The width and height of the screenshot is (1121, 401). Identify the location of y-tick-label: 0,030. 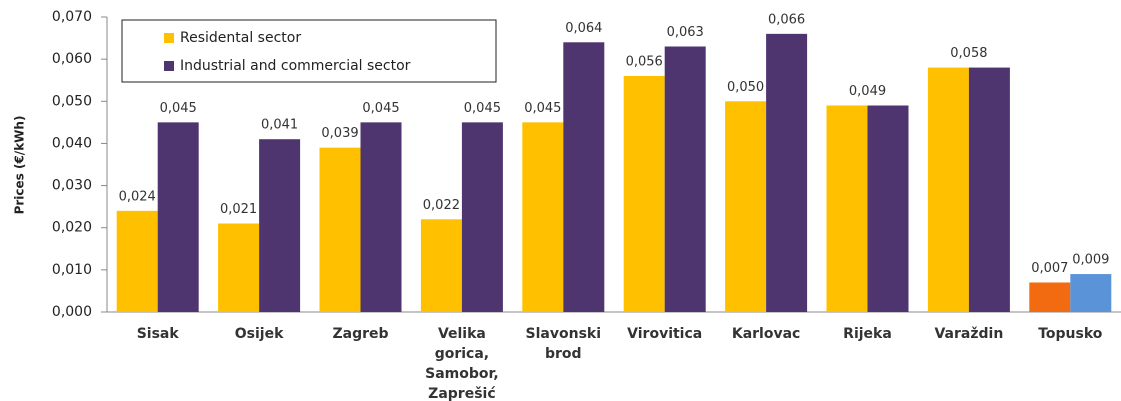
(72, 186).